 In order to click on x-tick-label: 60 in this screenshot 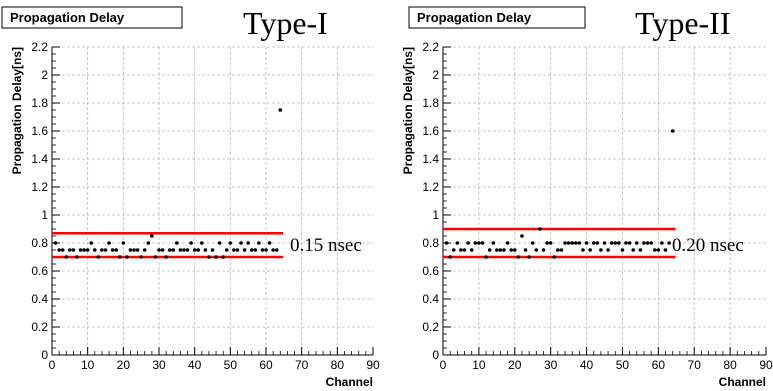, I will do `click(659, 365)`.